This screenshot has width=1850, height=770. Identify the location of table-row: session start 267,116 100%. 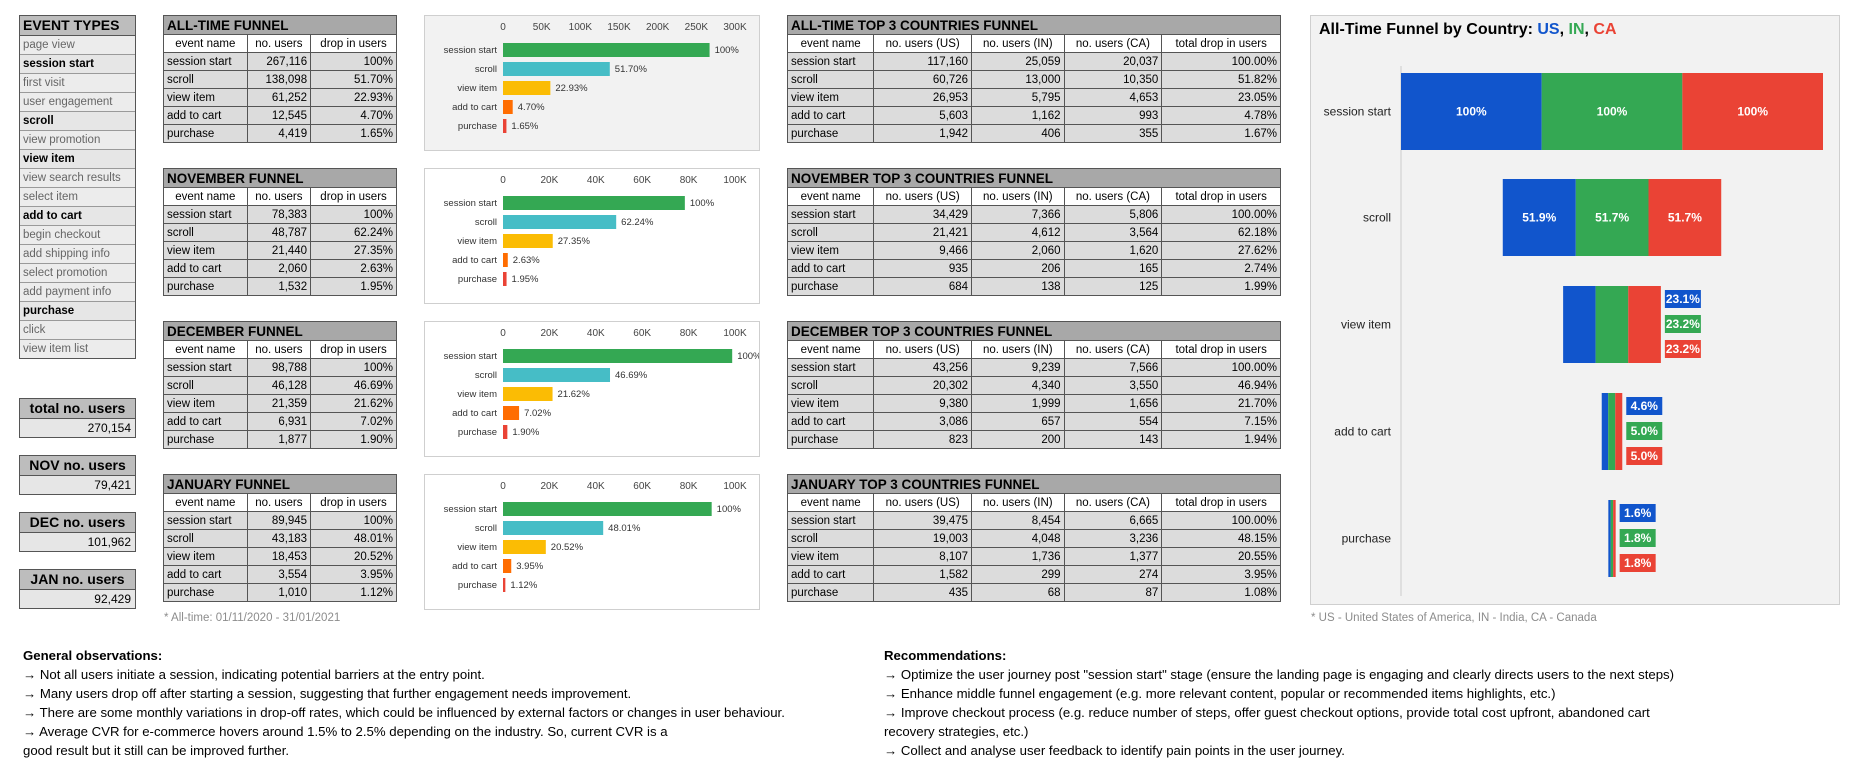
(280, 61).